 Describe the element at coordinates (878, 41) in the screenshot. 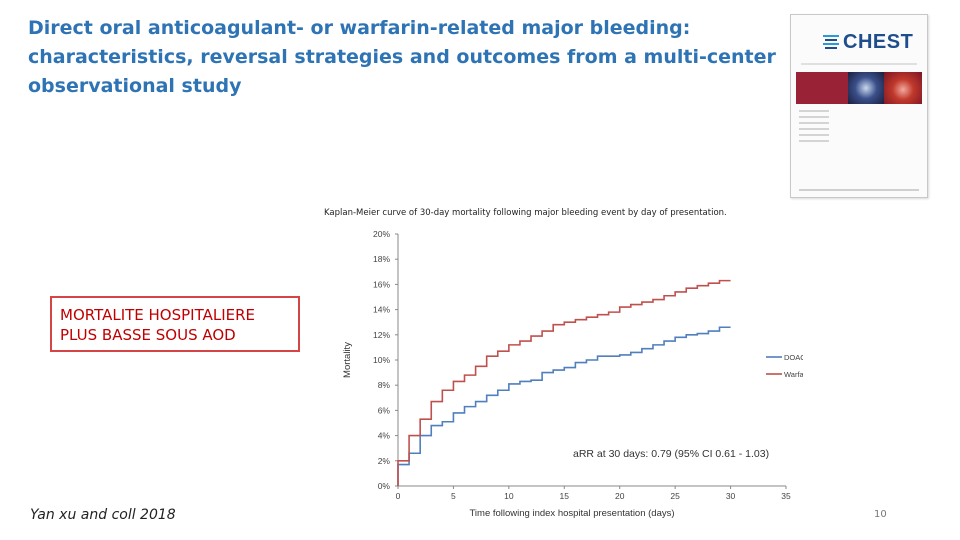

I see `journal-logo-text: CHEST` at that location.